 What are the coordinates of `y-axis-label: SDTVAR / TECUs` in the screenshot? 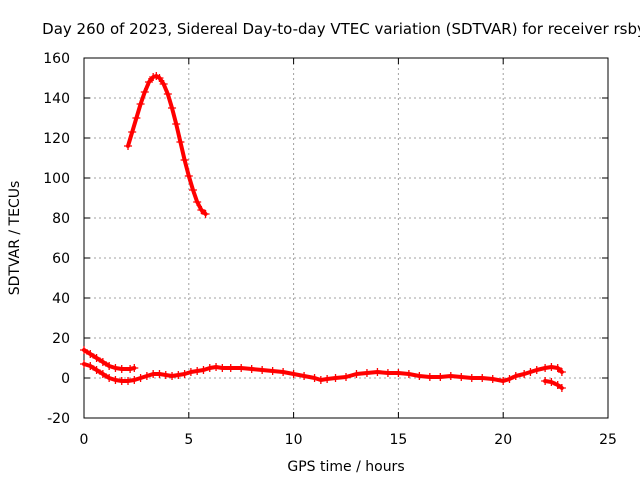 It's located at (15, 238).